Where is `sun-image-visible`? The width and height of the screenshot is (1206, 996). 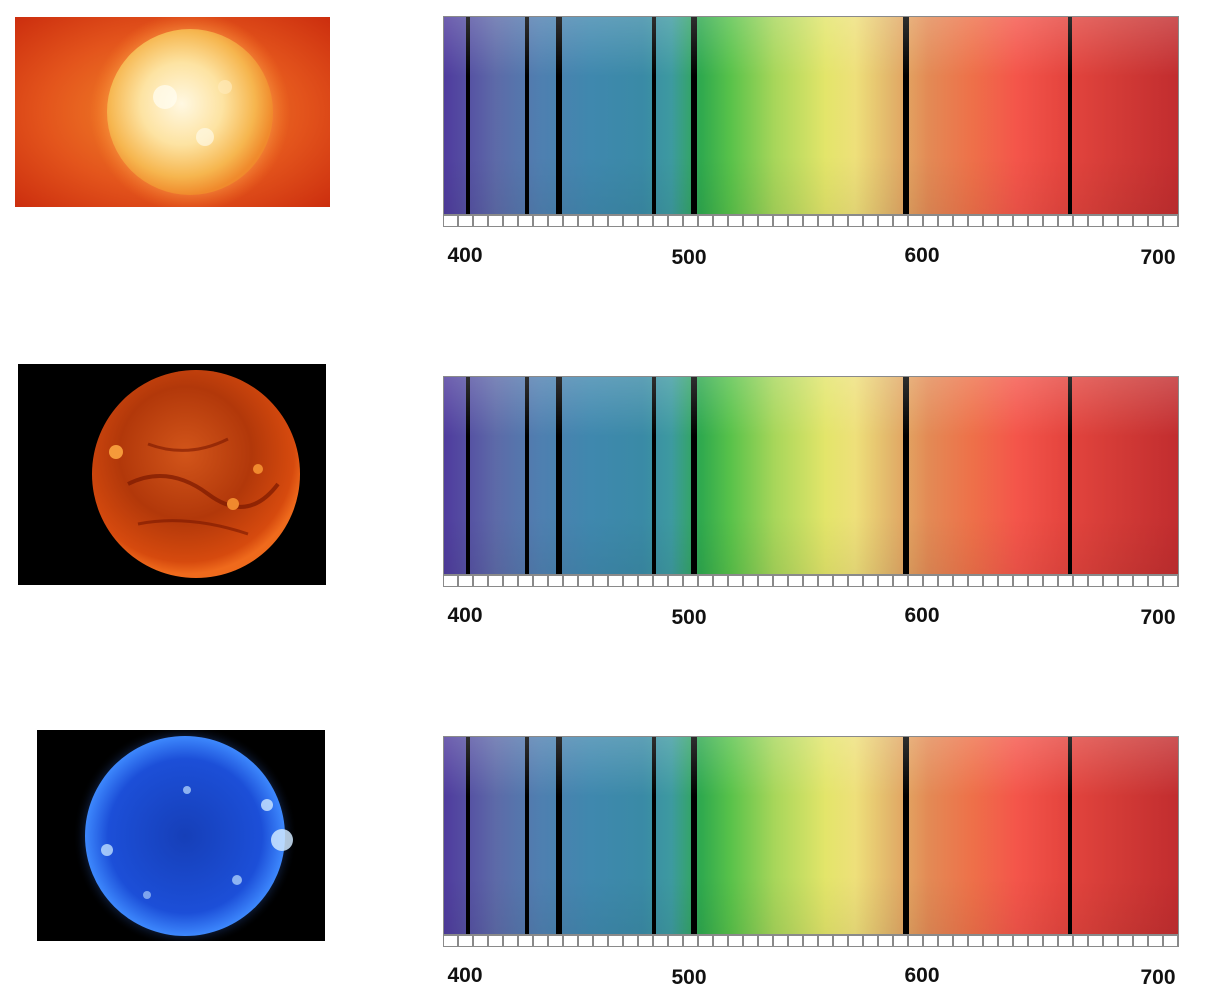 sun-image-visible is located at coordinates (172, 112).